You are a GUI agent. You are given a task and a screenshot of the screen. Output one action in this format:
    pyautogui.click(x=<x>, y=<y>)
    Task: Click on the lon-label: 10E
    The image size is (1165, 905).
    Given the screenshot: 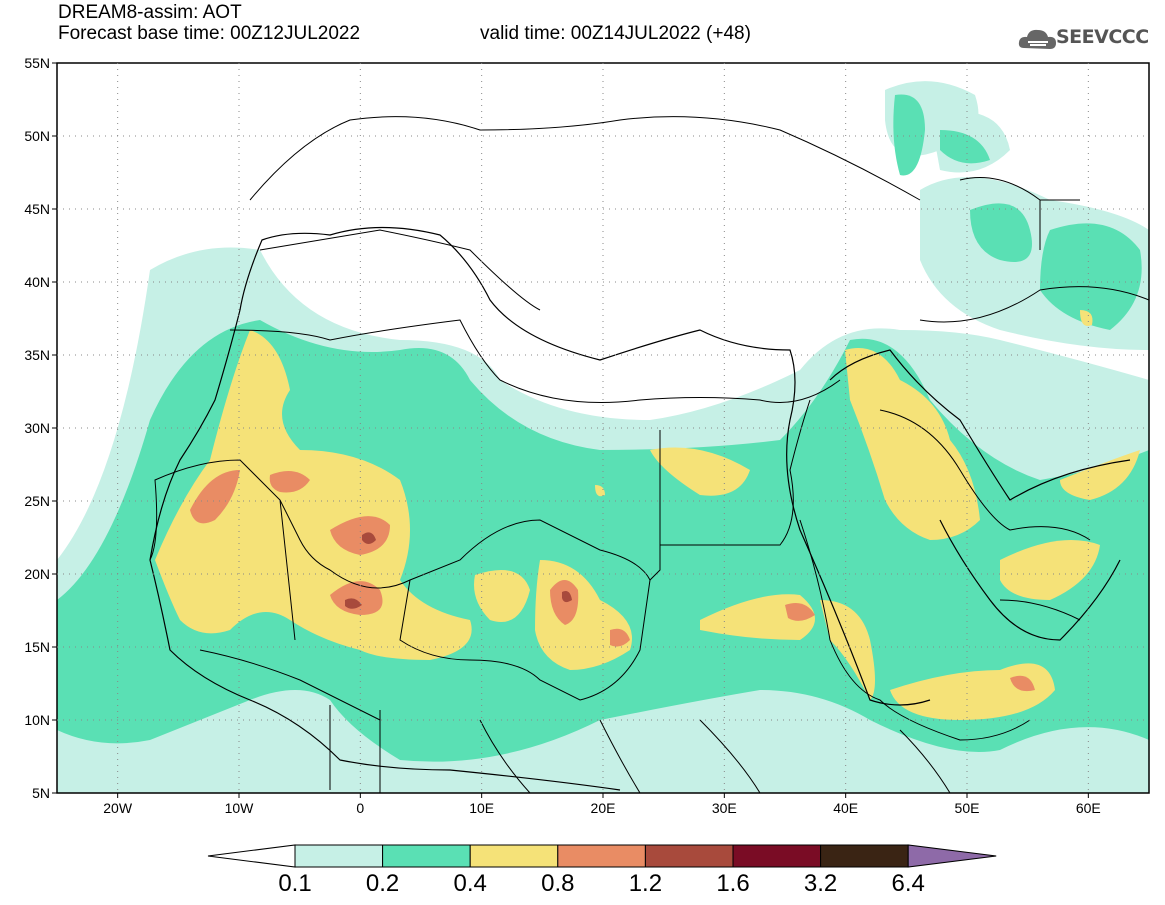 What is the action you would take?
    pyautogui.click(x=481, y=808)
    